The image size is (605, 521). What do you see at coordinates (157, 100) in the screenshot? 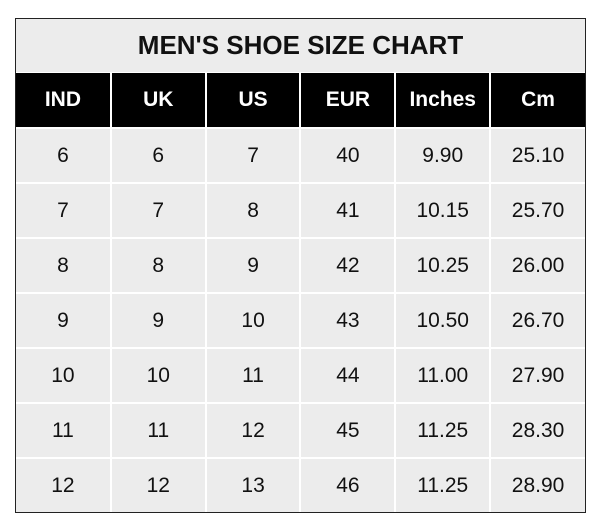
I see `column-header: UK` at bounding box center [157, 100].